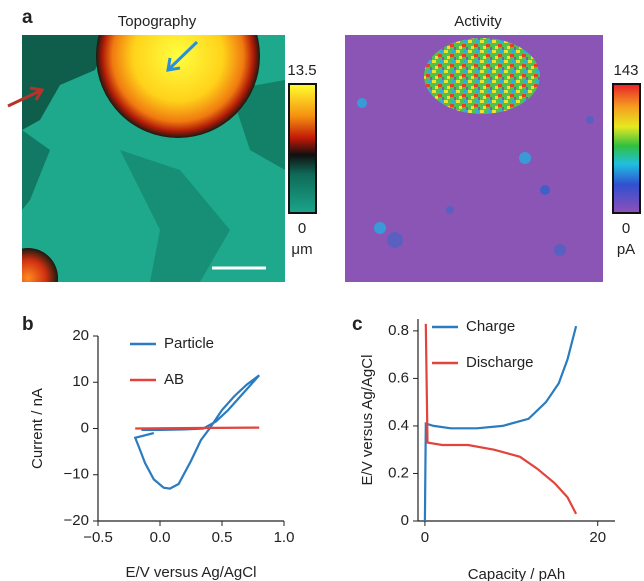 The width and height of the screenshot is (644, 581). I want to click on colorbar-unit: μm, so click(301, 249).